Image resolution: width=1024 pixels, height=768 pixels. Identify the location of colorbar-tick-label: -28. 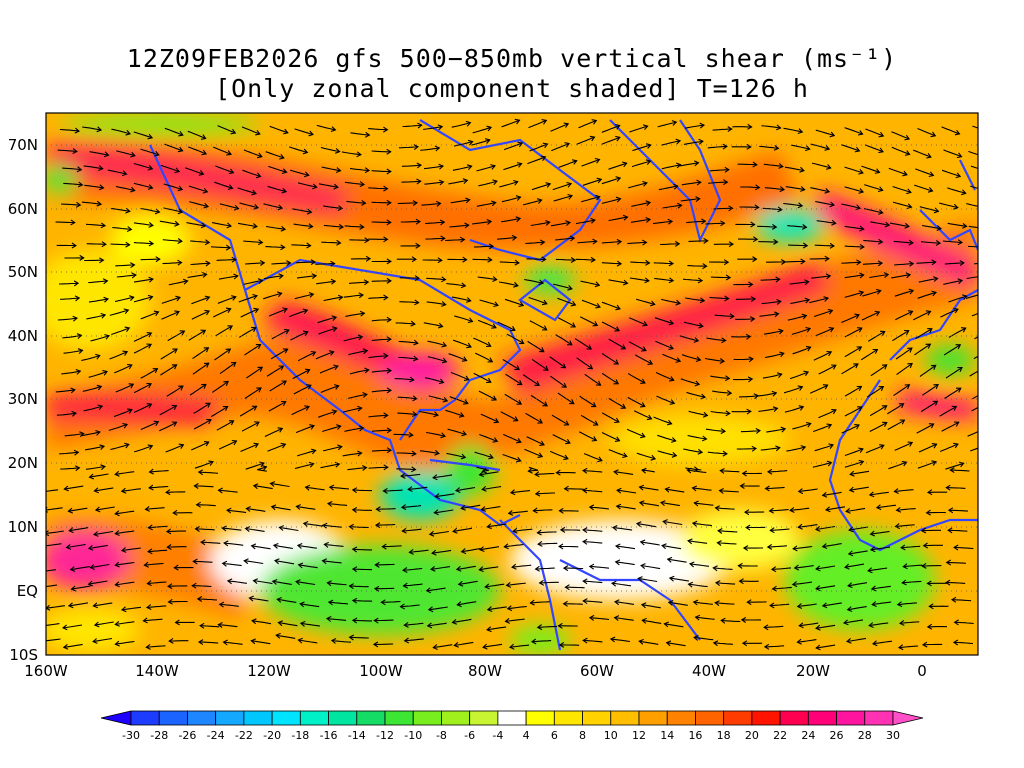
(159, 735).